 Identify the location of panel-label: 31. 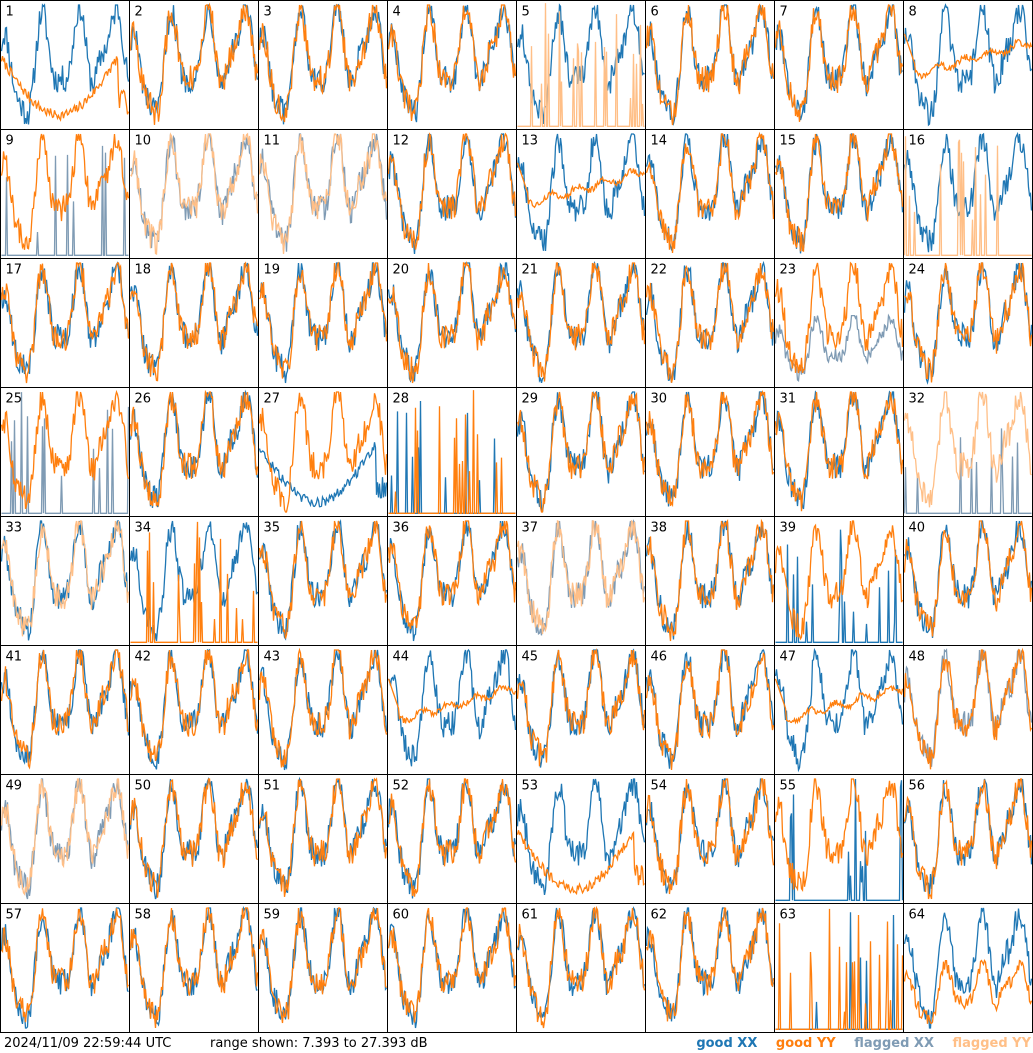
(788, 399).